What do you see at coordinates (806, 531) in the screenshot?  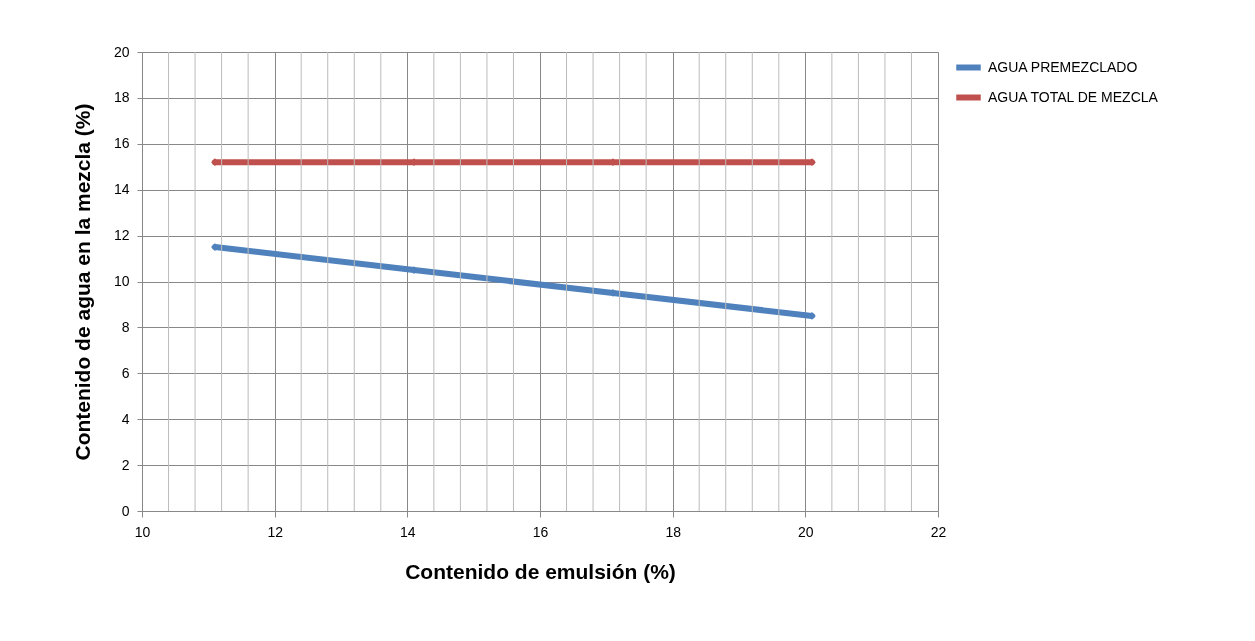 I see `x-tick-label: 20` at bounding box center [806, 531].